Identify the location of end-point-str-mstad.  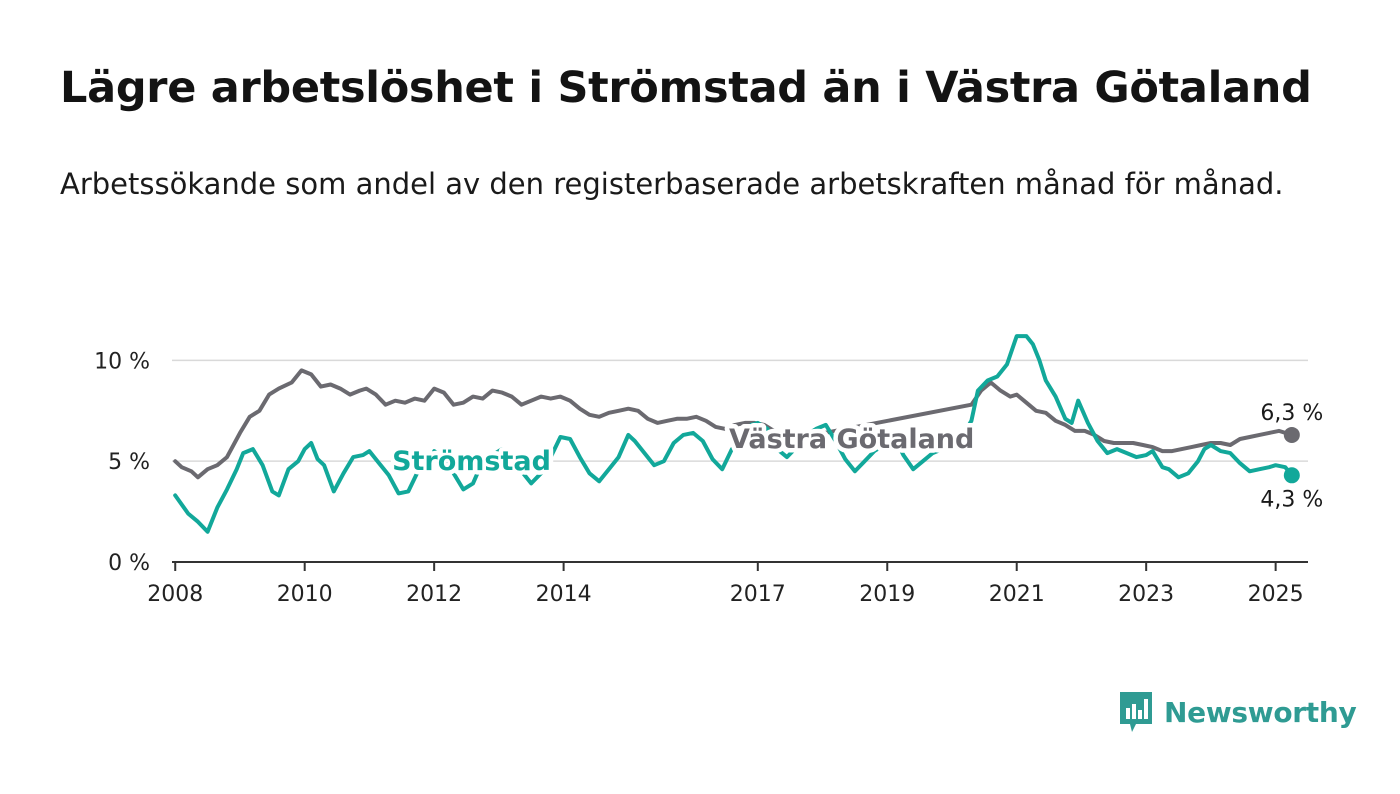
(1291, 475).